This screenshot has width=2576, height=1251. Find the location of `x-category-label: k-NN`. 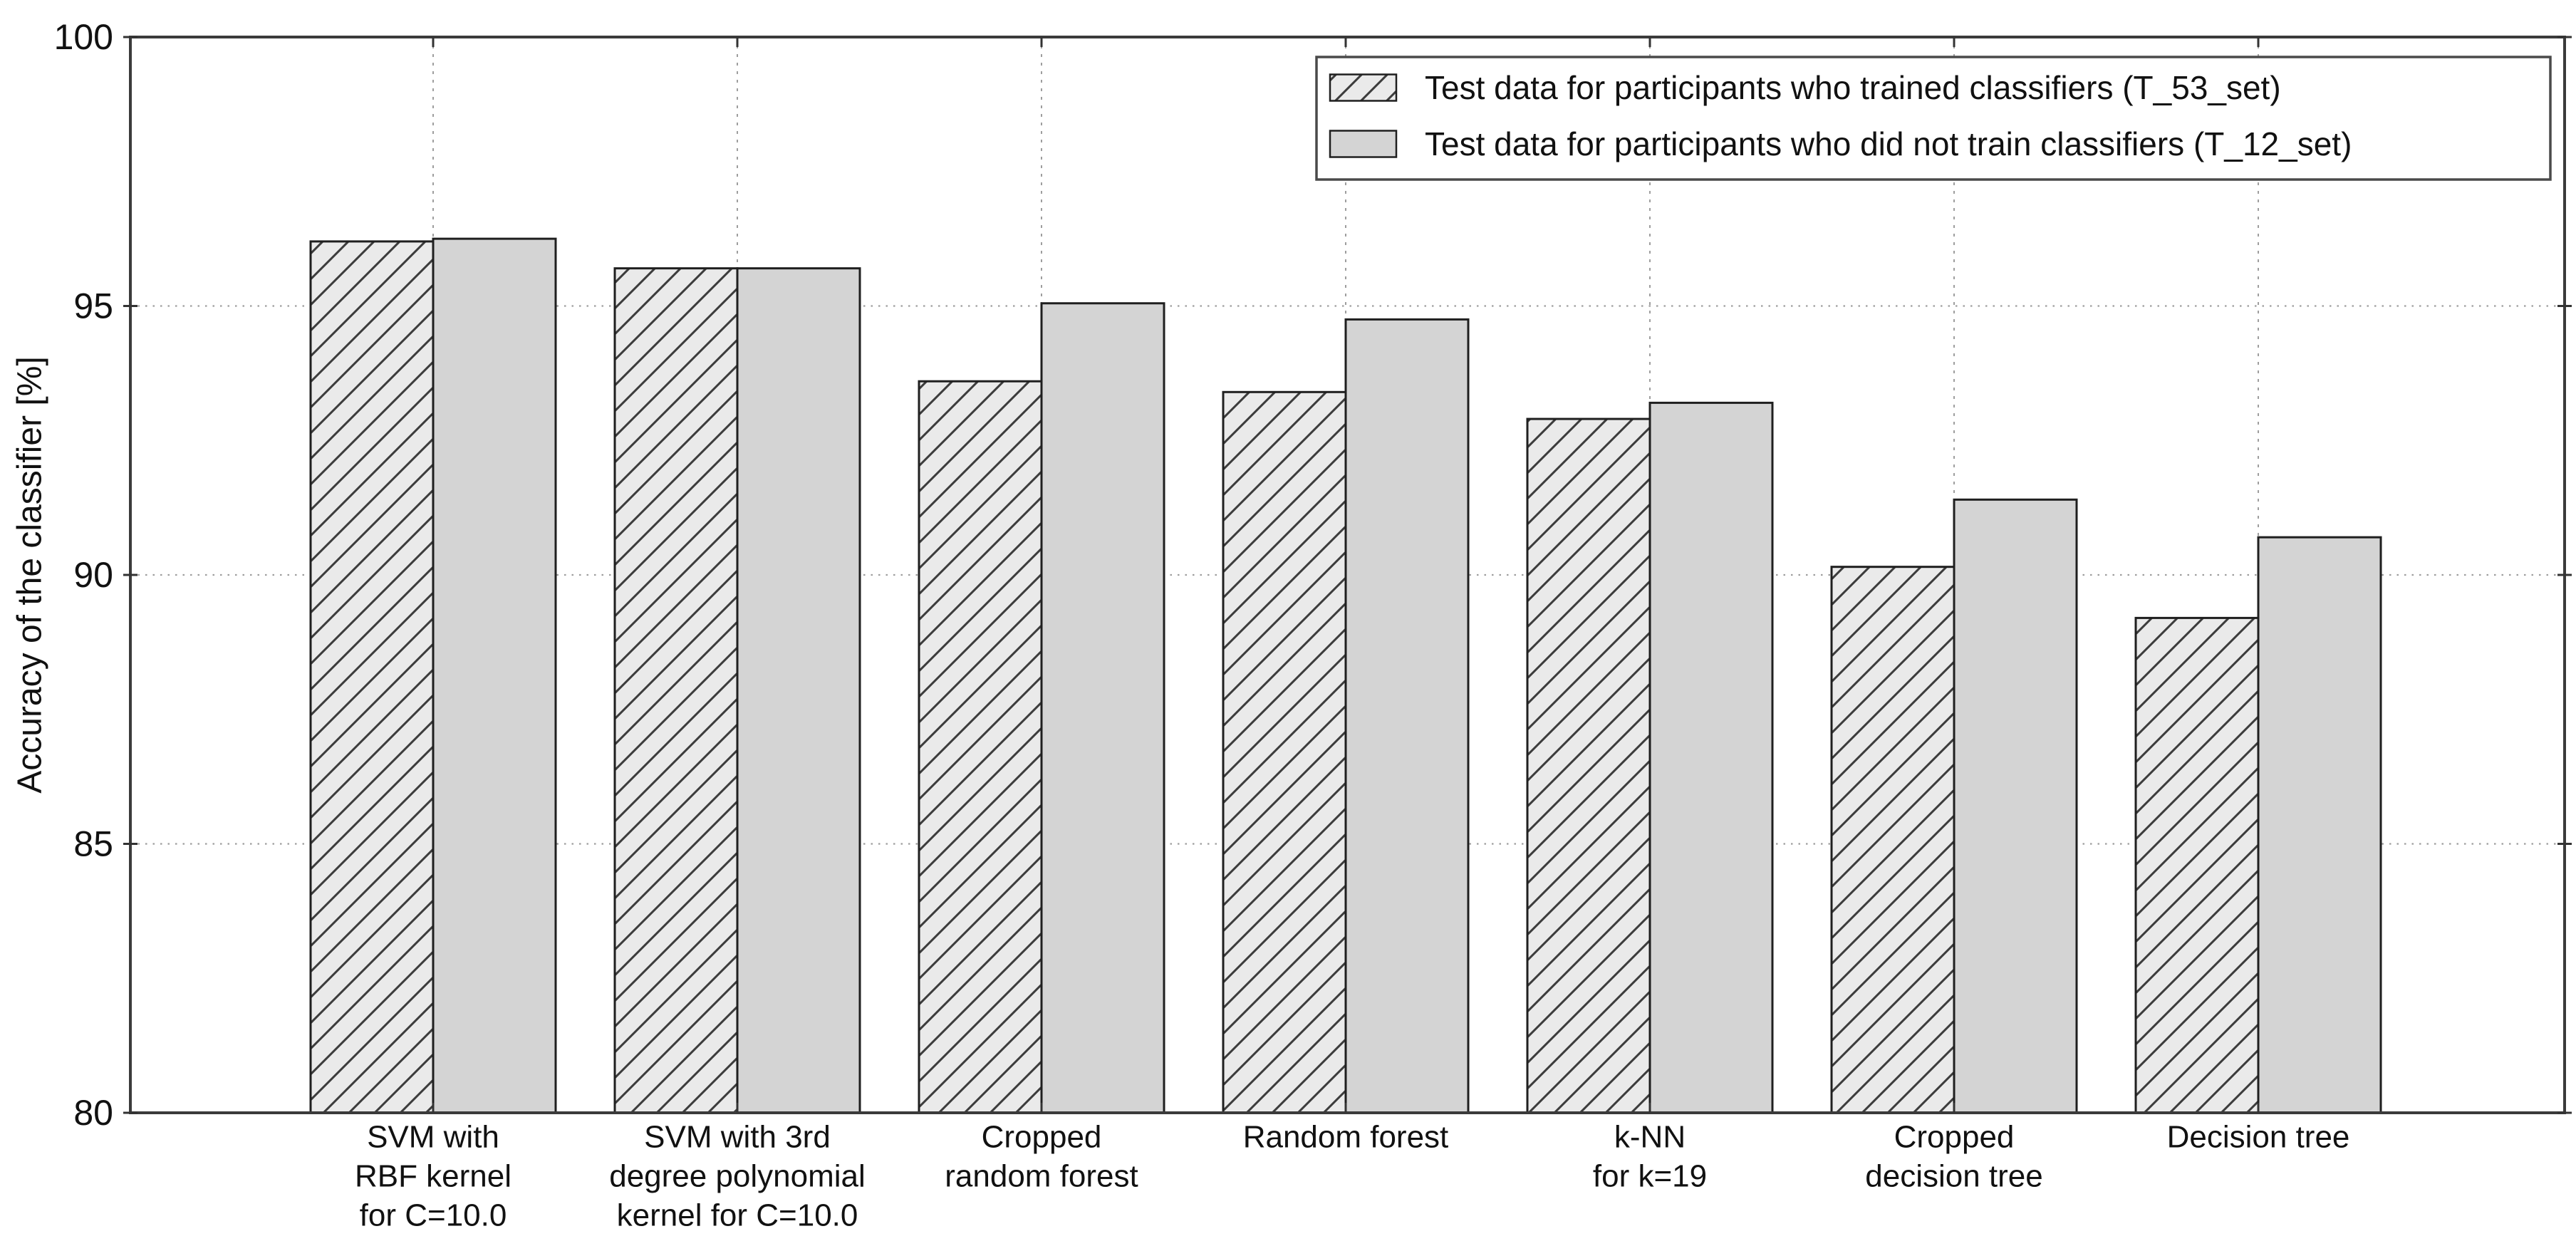

x-category-label: k-NN is located at coordinates (1650, 1137).